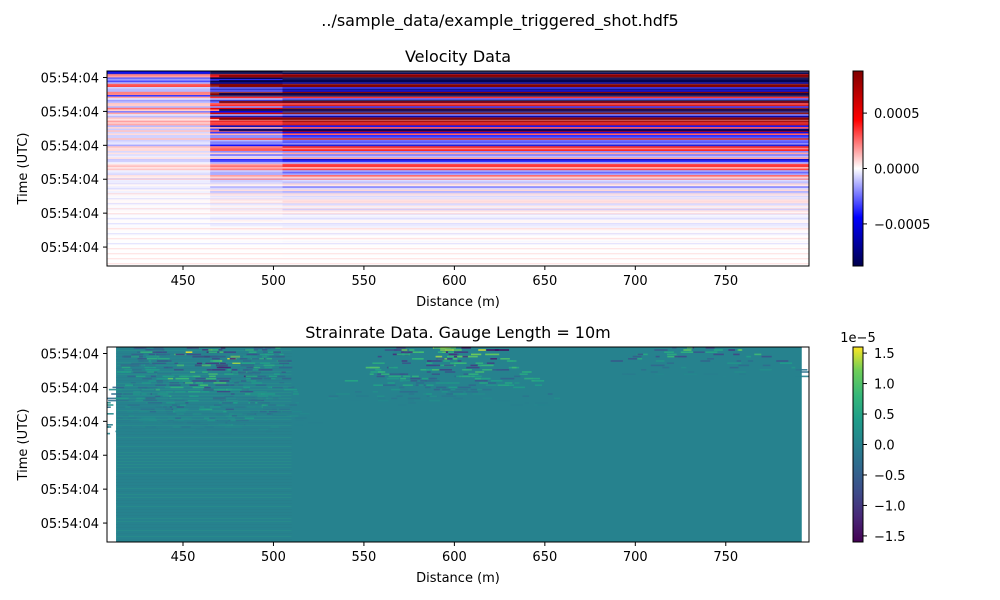 This screenshot has height=600, width=1000. I want to click on velocity-x-tick-label: 650, so click(544, 281).